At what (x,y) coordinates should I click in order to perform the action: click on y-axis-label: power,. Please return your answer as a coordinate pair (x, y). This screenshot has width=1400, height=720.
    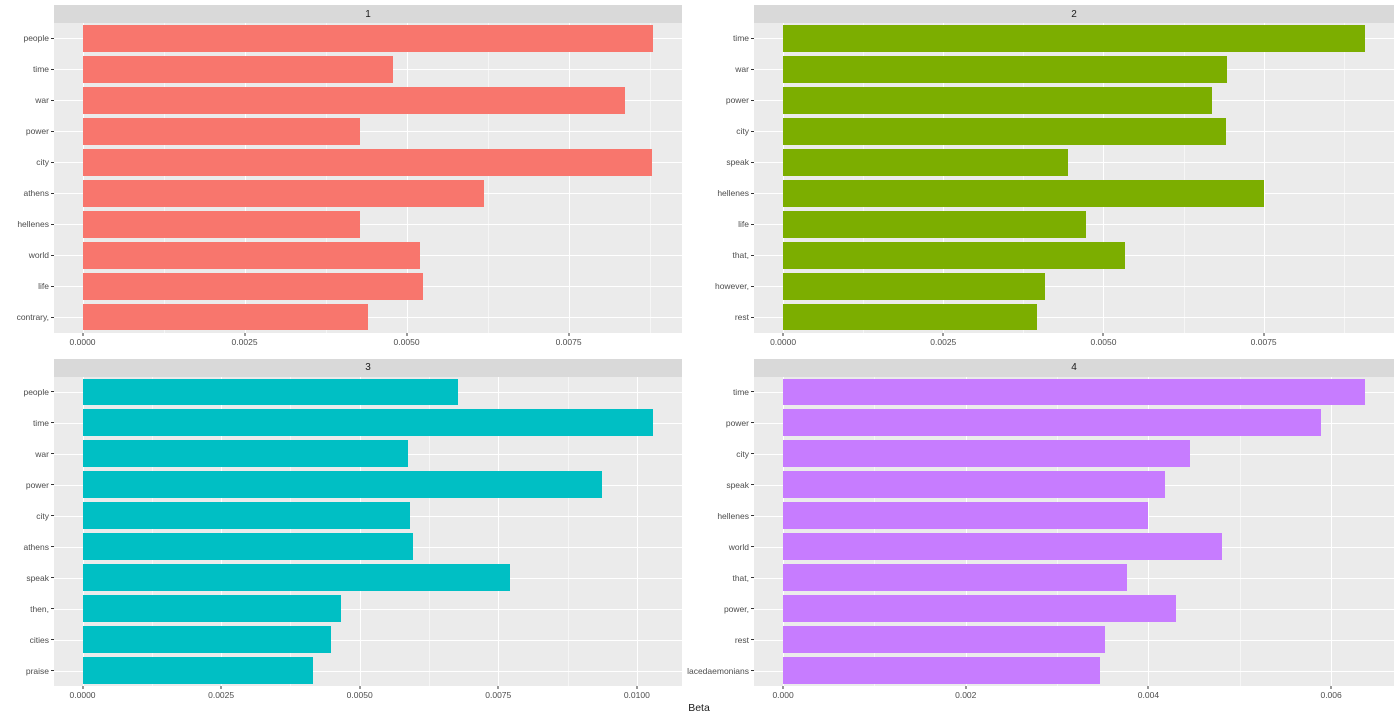
    Looking at the image, I should click on (721, 608).